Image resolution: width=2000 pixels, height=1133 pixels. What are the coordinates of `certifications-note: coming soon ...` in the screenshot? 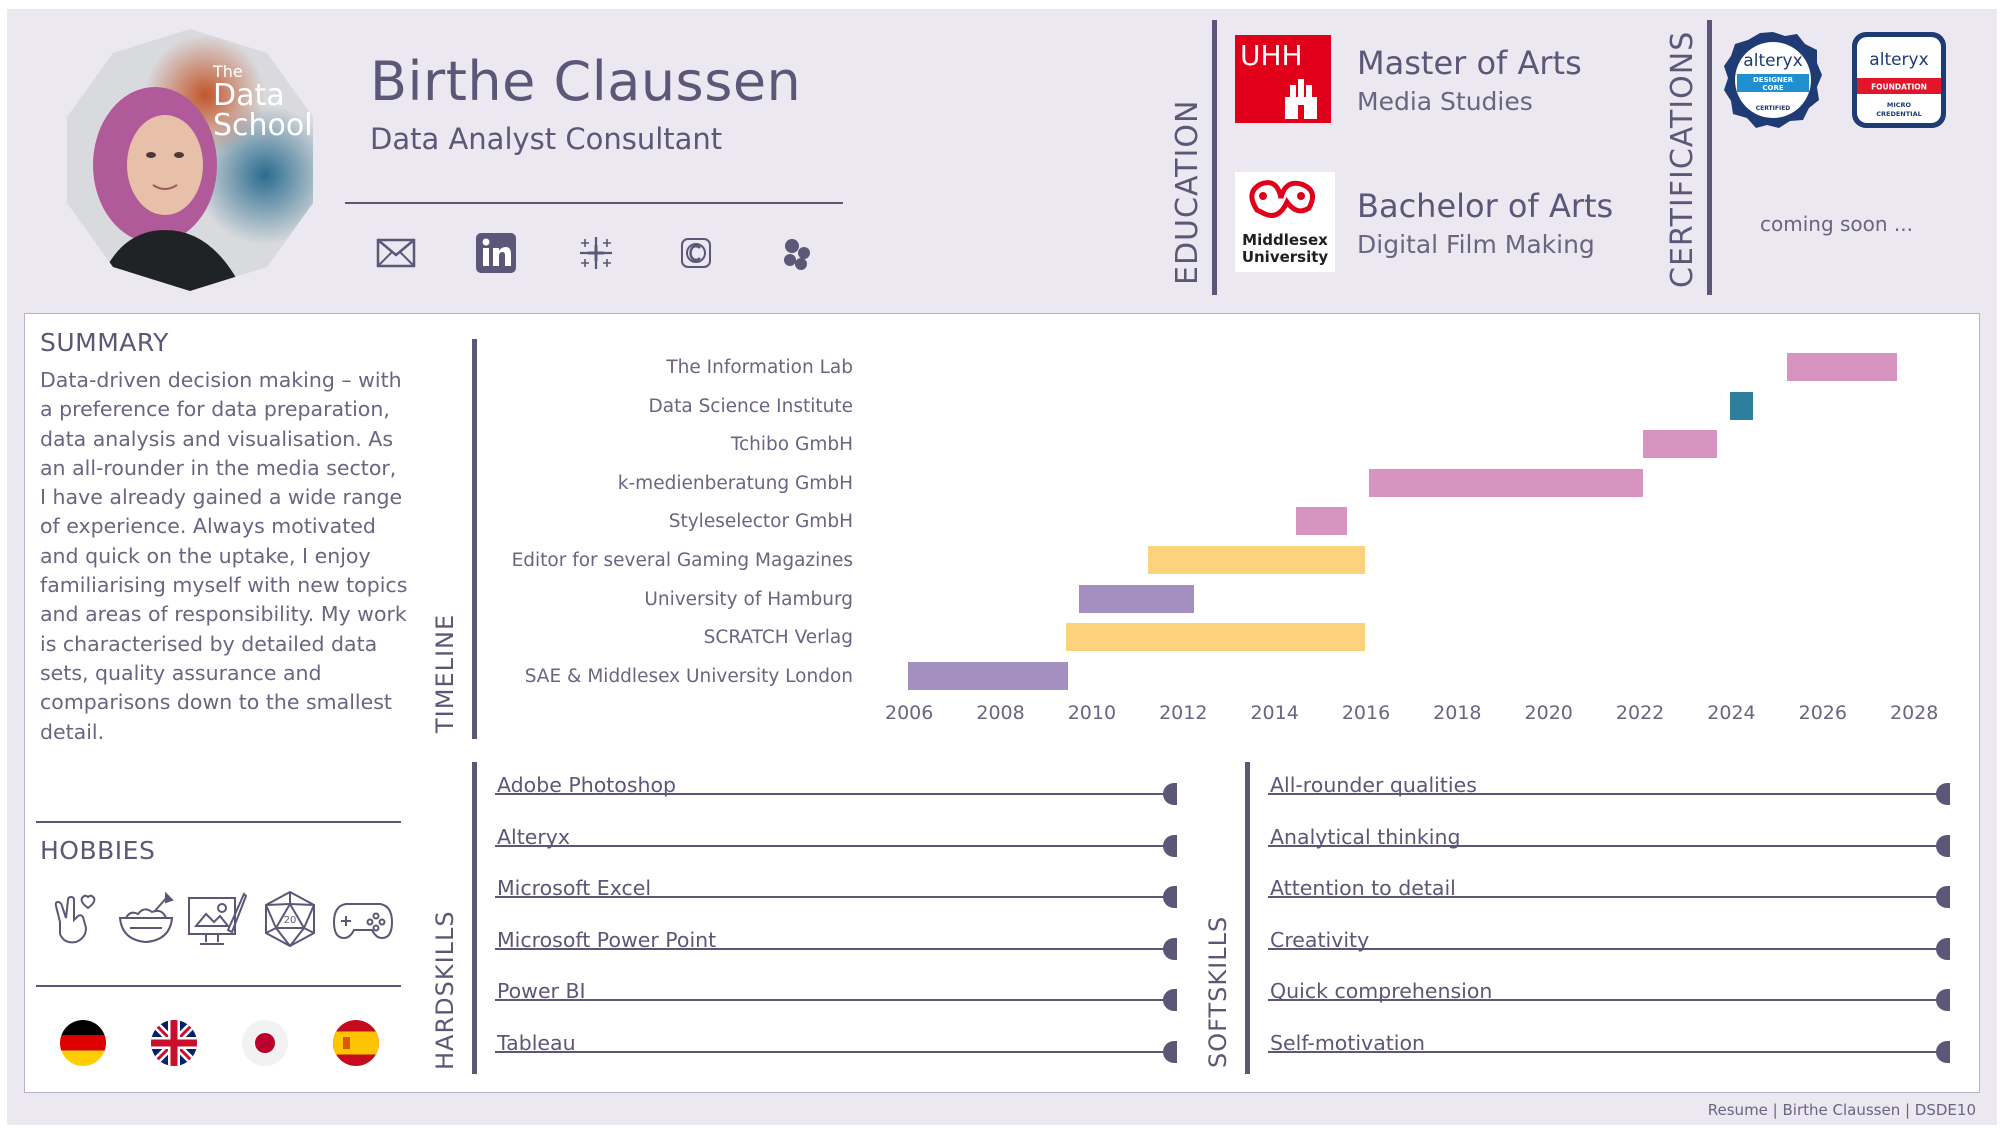 It's located at (1836, 224).